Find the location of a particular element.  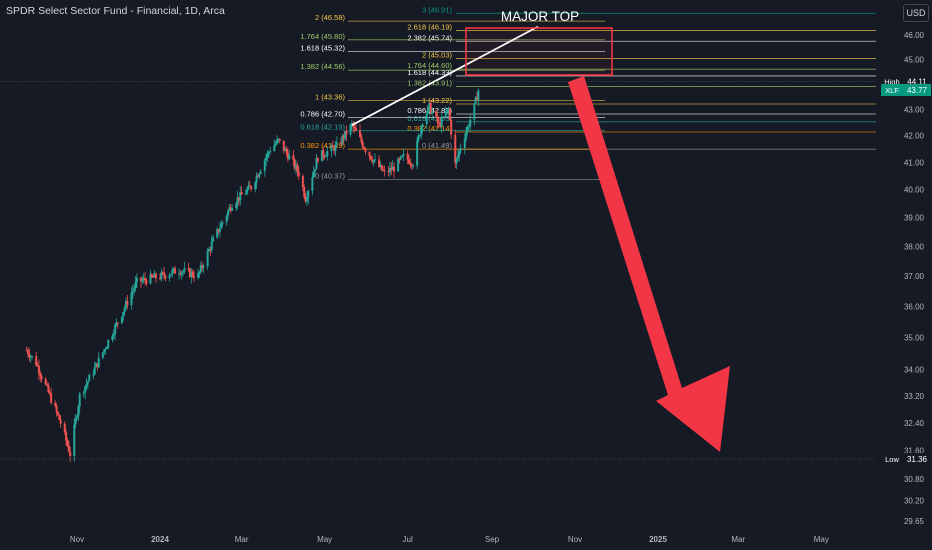

currency-button: USD is located at coordinates (916, 13).